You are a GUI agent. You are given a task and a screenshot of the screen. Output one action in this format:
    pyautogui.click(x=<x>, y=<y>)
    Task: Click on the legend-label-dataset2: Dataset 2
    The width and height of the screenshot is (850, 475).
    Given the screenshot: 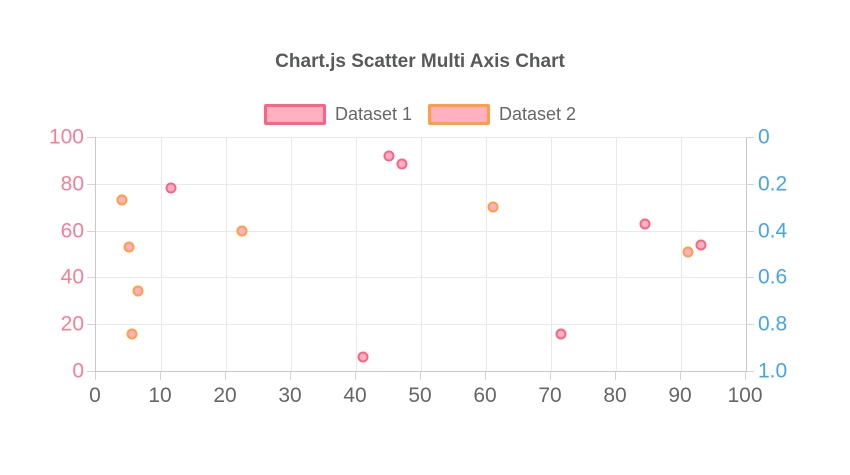 What is the action you would take?
    pyautogui.click(x=538, y=113)
    